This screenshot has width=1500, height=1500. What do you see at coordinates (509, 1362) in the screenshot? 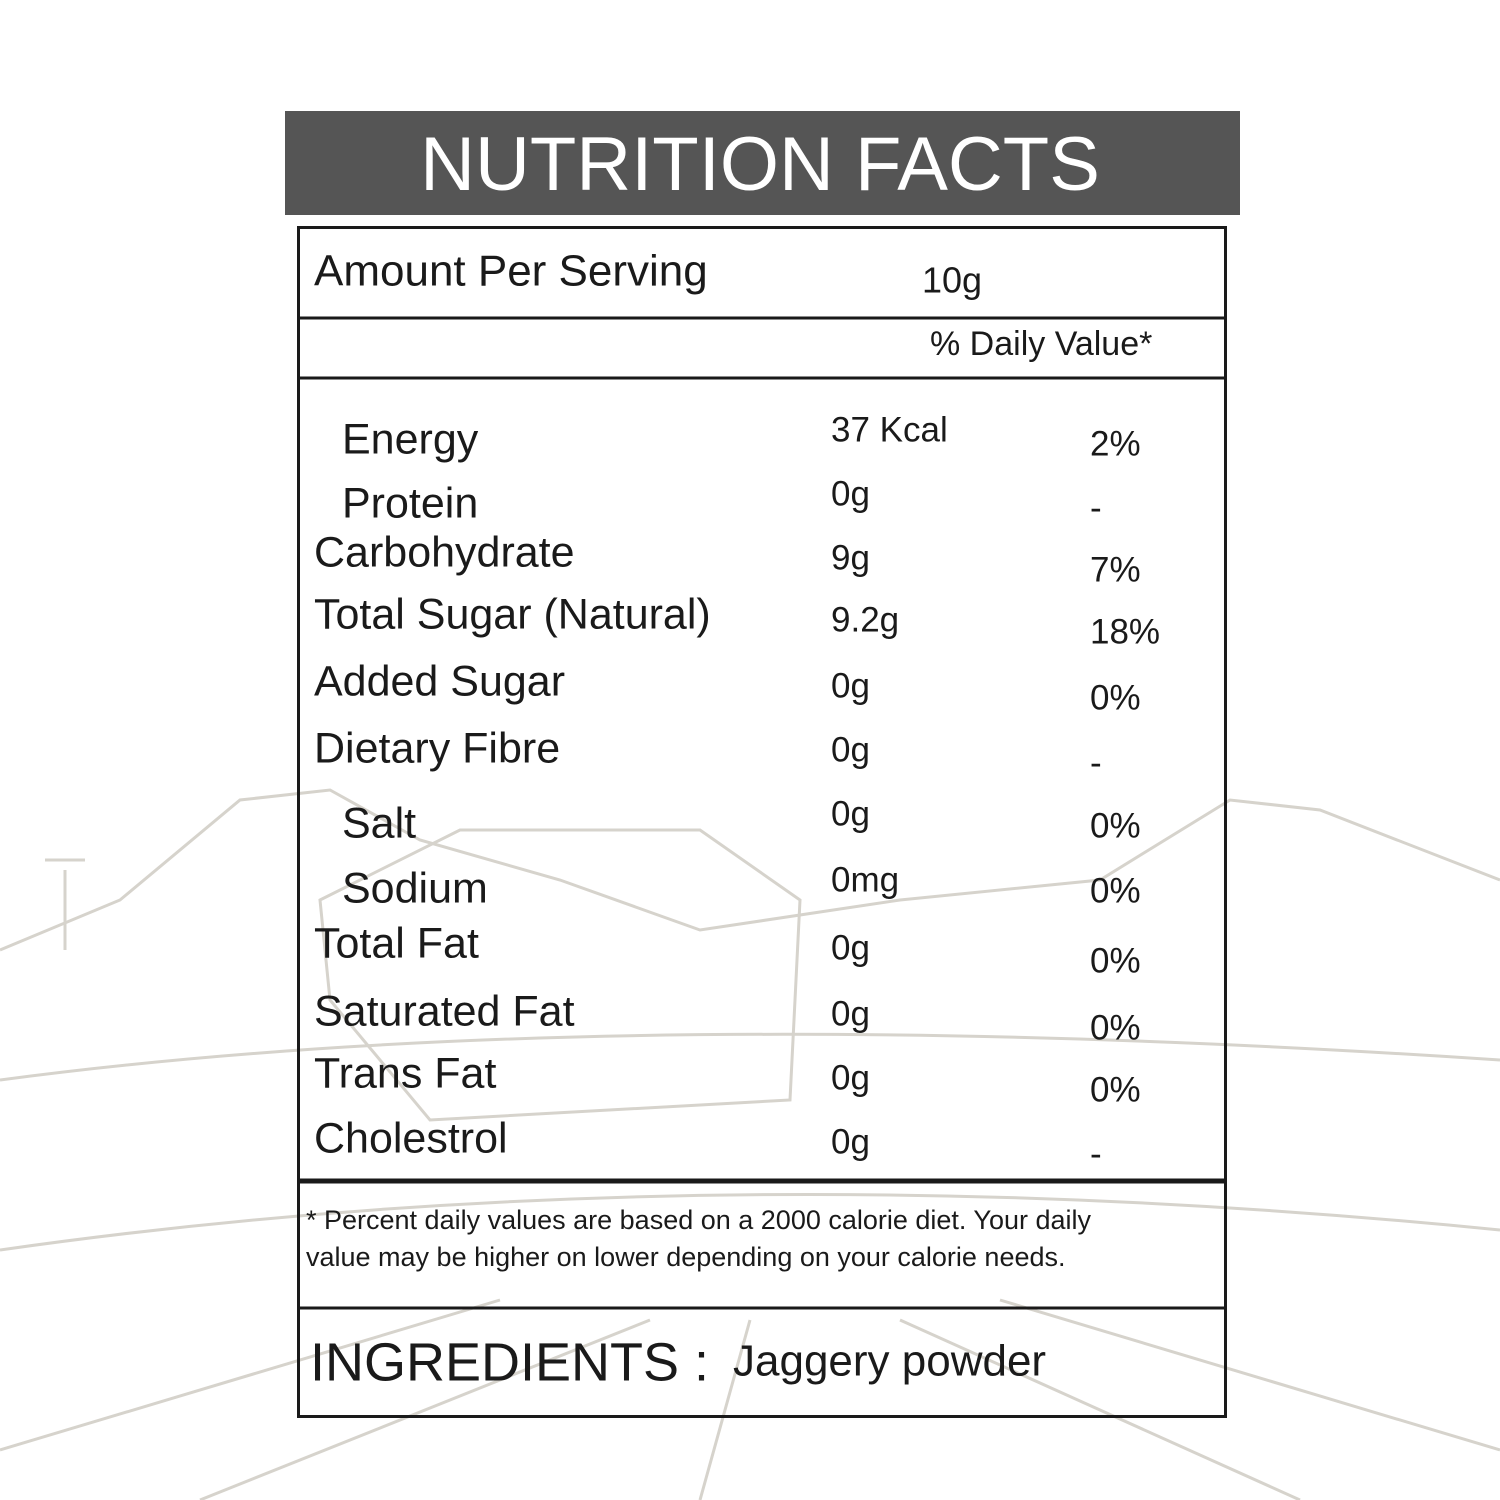
I see `ingredients-label: INGREDIENTS :` at bounding box center [509, 1362].